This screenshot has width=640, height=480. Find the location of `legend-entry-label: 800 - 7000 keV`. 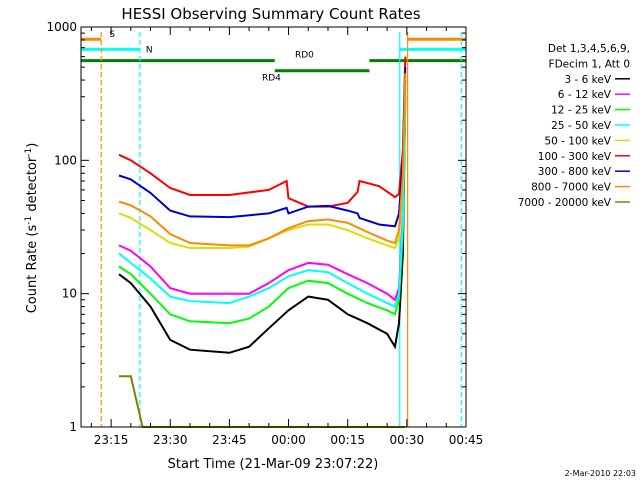

legend-entry-label: 800 - 7000 keV is located at coordinates (571, 188).